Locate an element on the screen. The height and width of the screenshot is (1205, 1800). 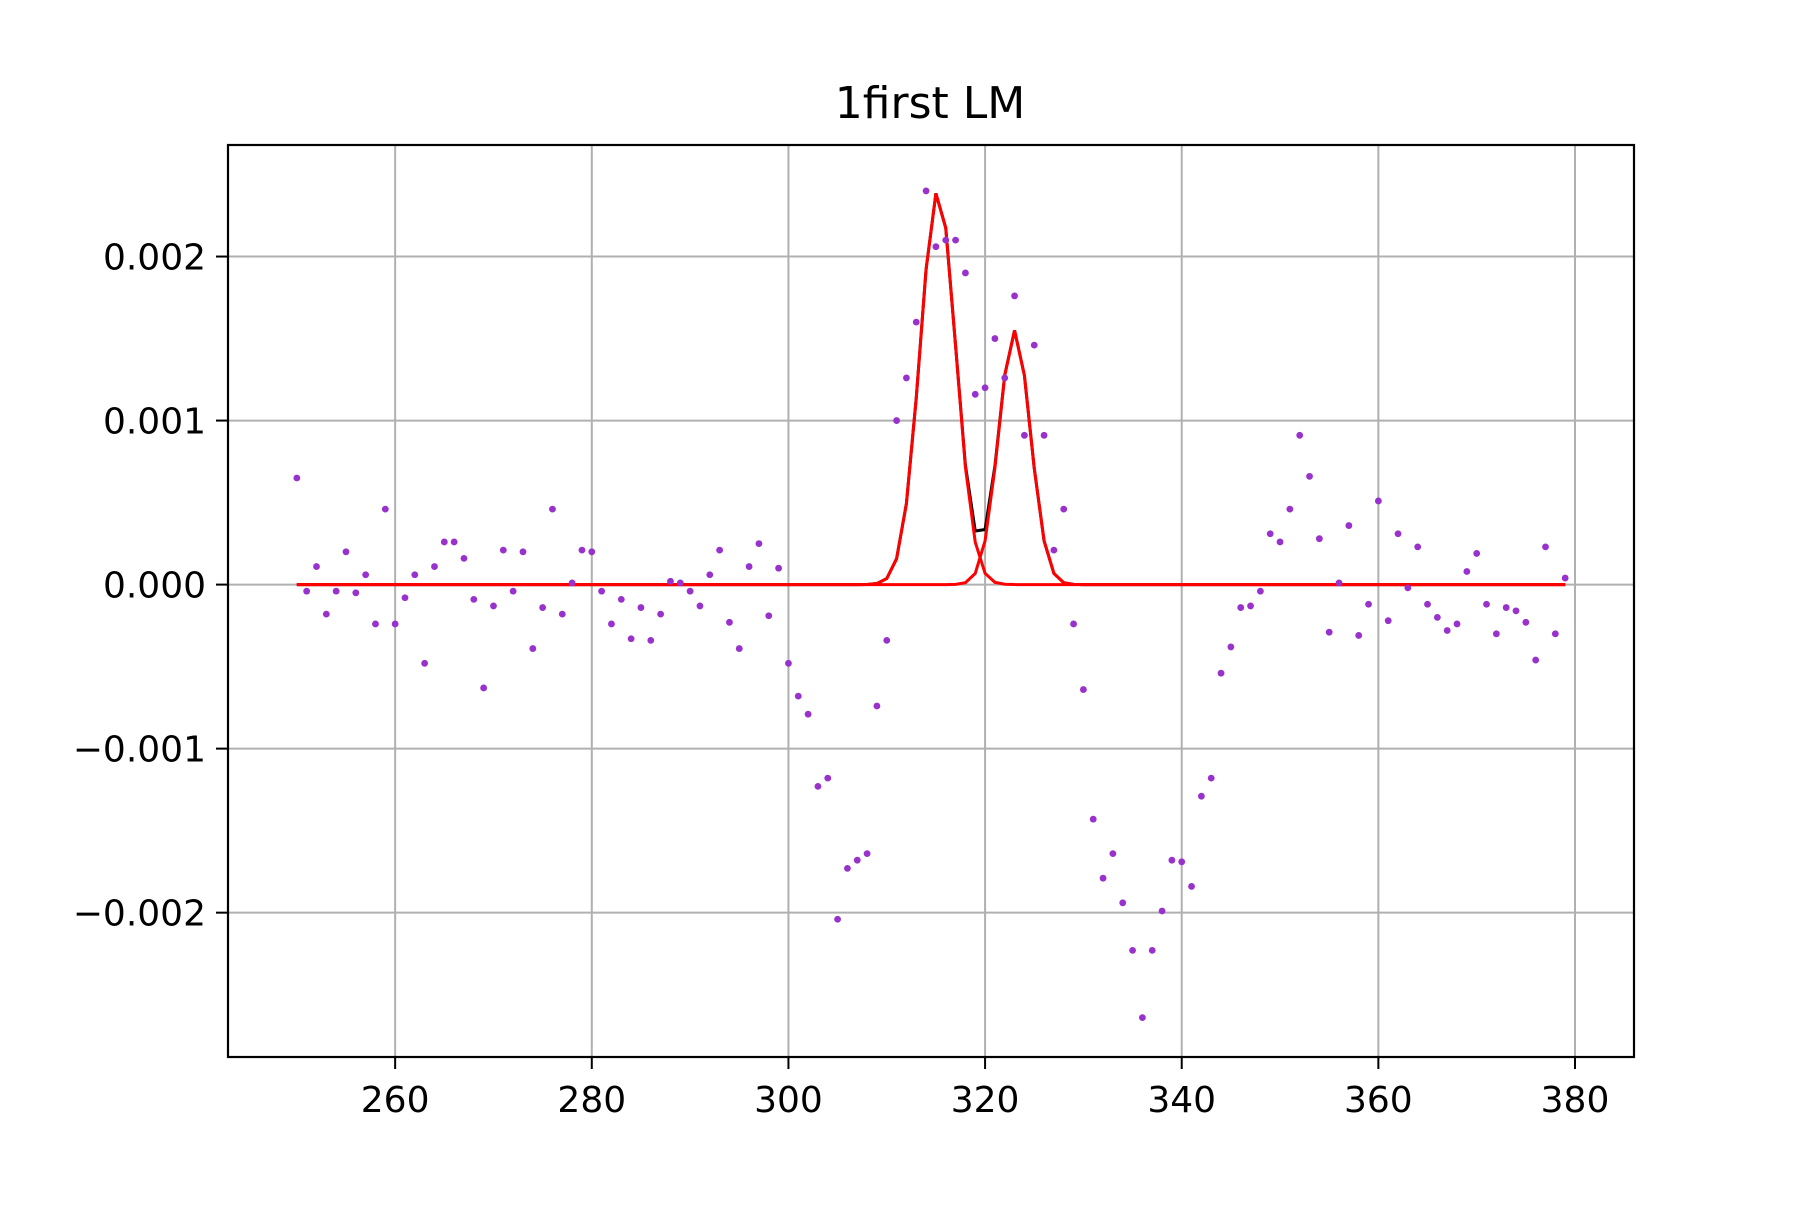
x-tick-label: 340 is located at coordinates (1181, 1100).